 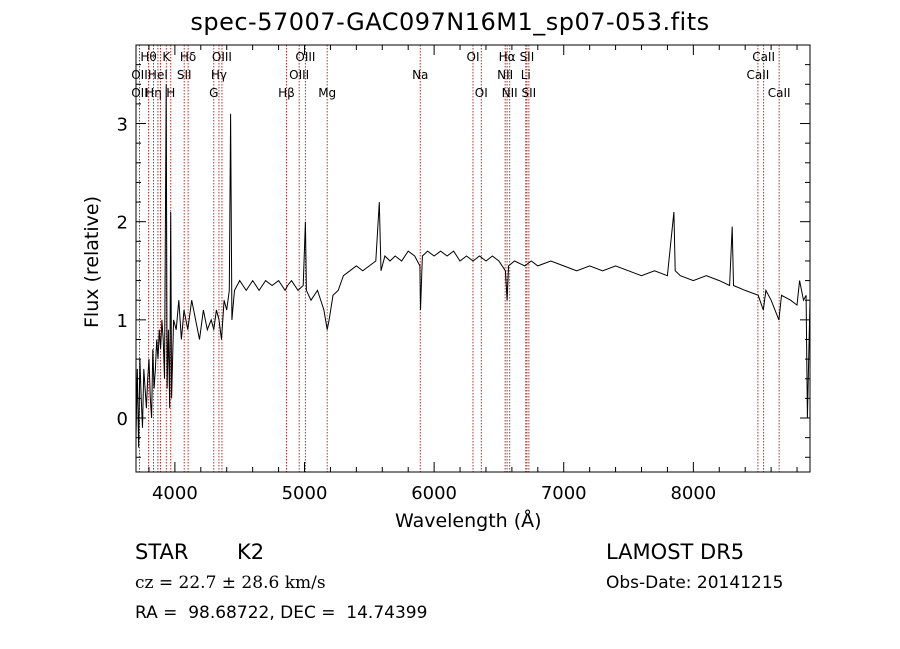 I want to click on survey-label: LAMOST DR5, so click(x=675, y=552).